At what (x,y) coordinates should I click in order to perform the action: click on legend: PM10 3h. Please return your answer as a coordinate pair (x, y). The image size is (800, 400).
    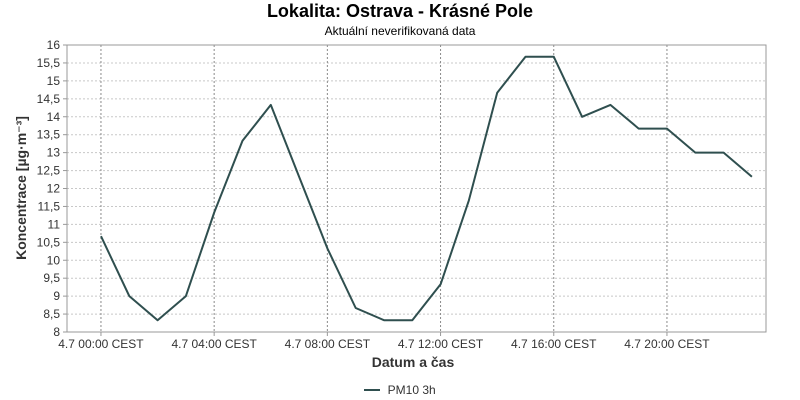
    Looking at the image, I should click on (400, 390).